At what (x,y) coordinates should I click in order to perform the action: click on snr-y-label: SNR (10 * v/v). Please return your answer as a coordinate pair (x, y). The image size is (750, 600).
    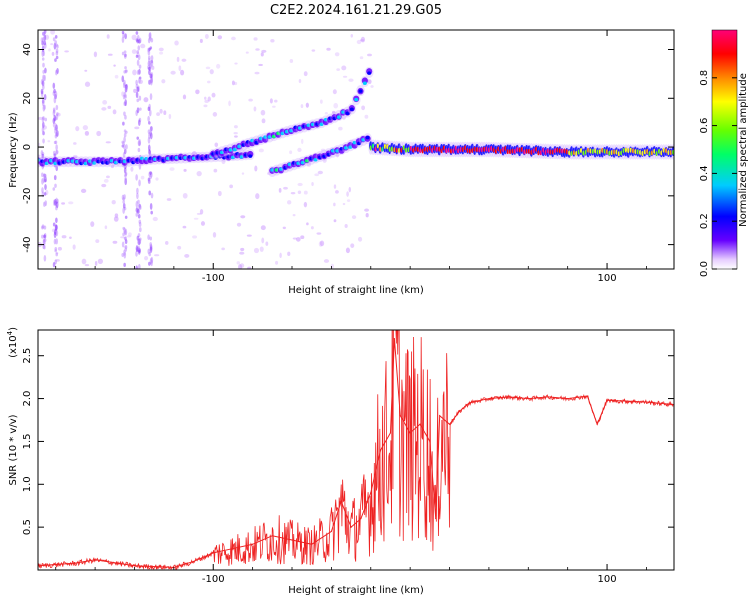
    Looking at the image, I should click on (13, 449).